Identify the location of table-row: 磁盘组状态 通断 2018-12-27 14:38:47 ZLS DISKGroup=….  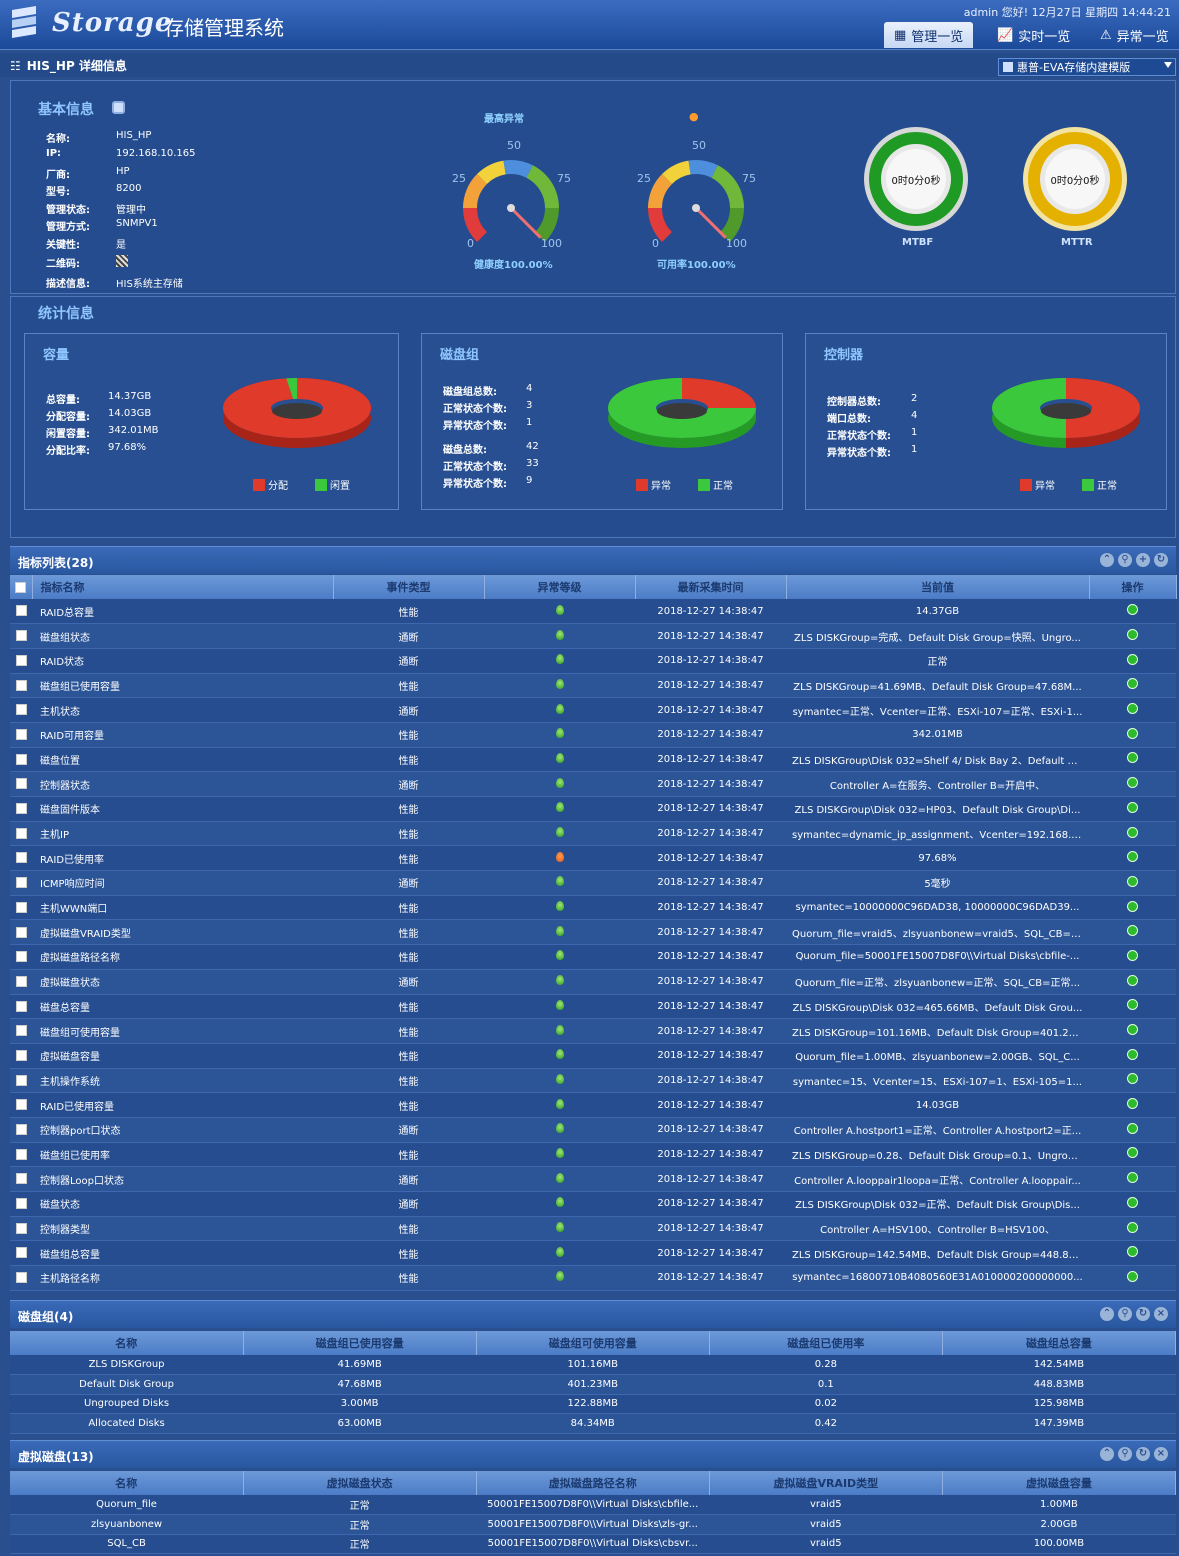
(593, 636).